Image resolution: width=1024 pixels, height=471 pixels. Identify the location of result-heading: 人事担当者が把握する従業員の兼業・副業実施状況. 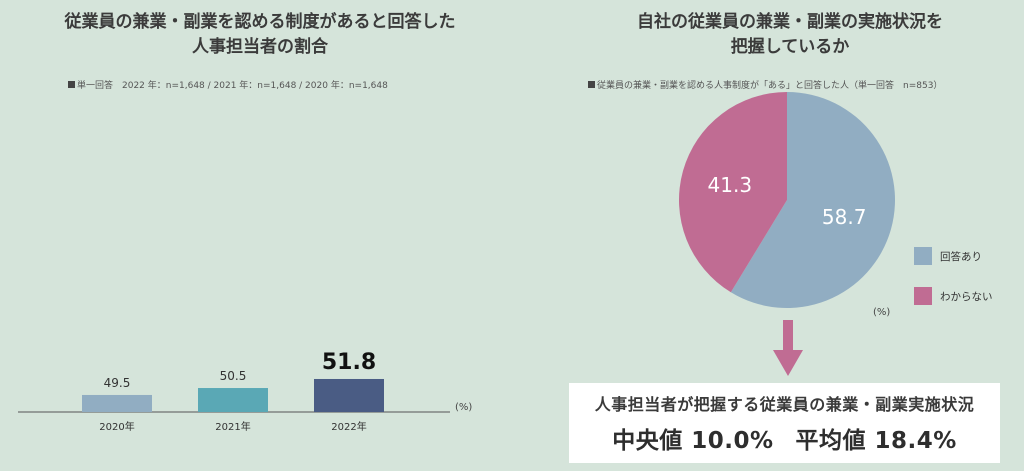
(784, 404).